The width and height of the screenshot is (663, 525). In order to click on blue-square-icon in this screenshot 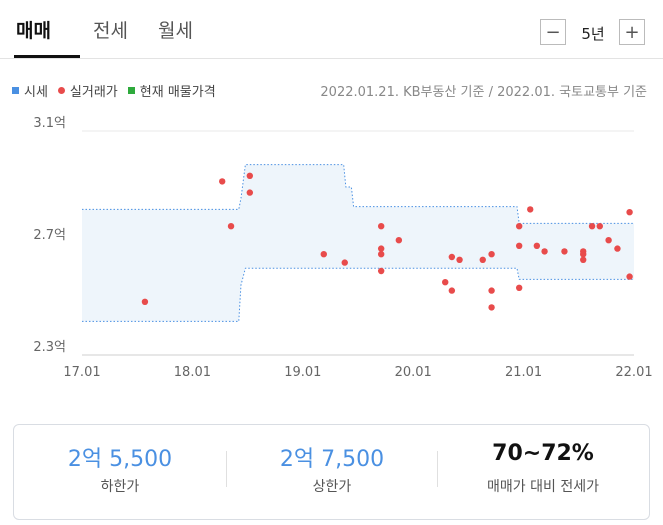, I will do `click(15, 90)`.